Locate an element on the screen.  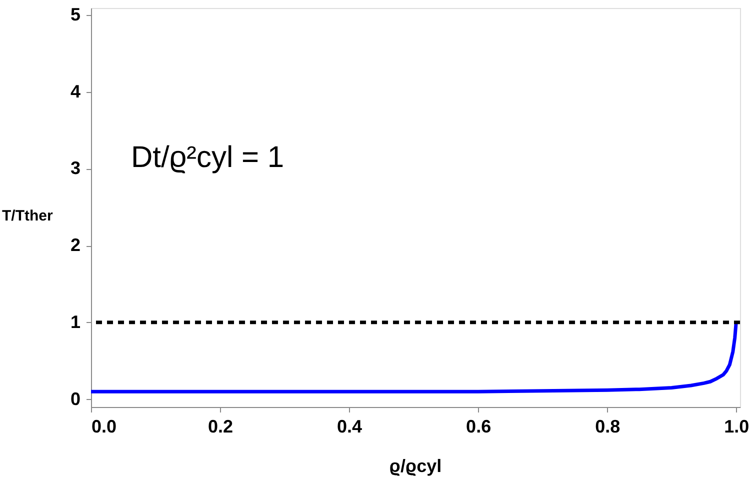
x-tick-label: 0.4 is located at coordinates (349, 426).